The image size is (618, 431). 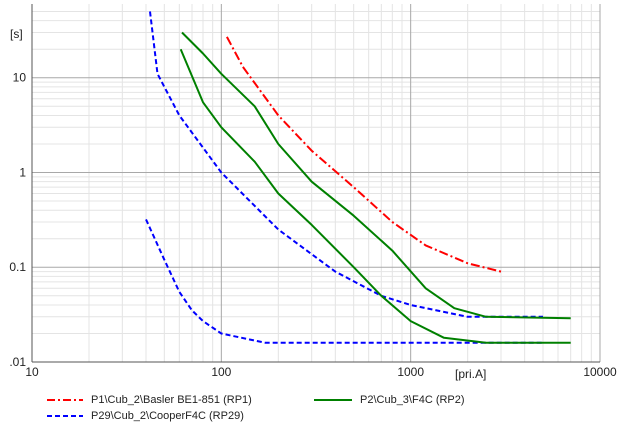 What do you see at coordinates (32, 372) in the screenshot?
I see `x-tick-label: 10` at bounding box center [32, 372].